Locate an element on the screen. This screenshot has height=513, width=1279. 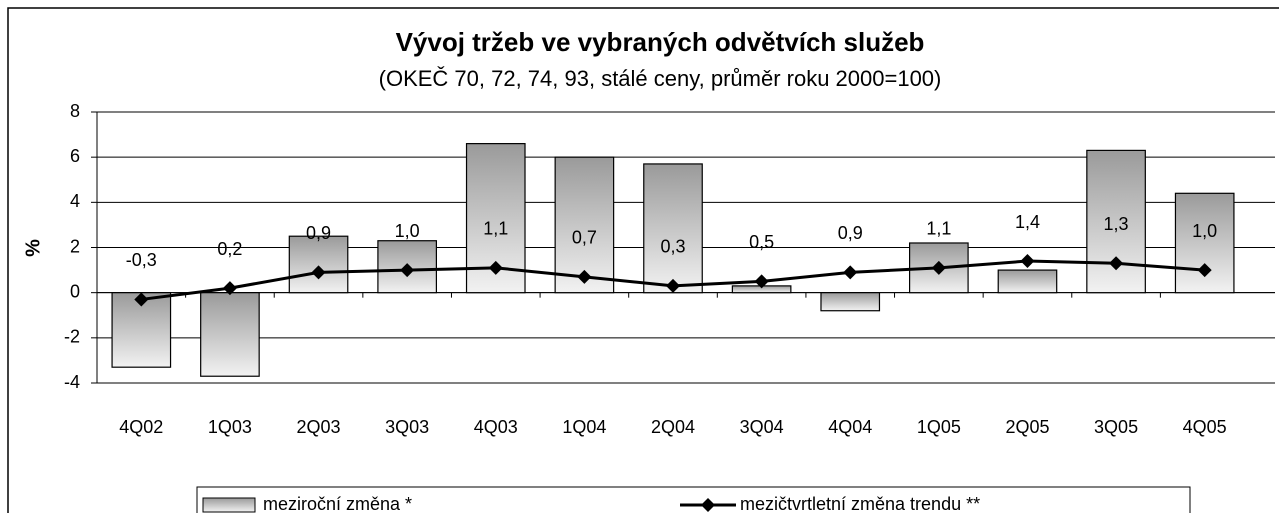
x-tick-label: 3Q04 is located at coordinates (762, 427).